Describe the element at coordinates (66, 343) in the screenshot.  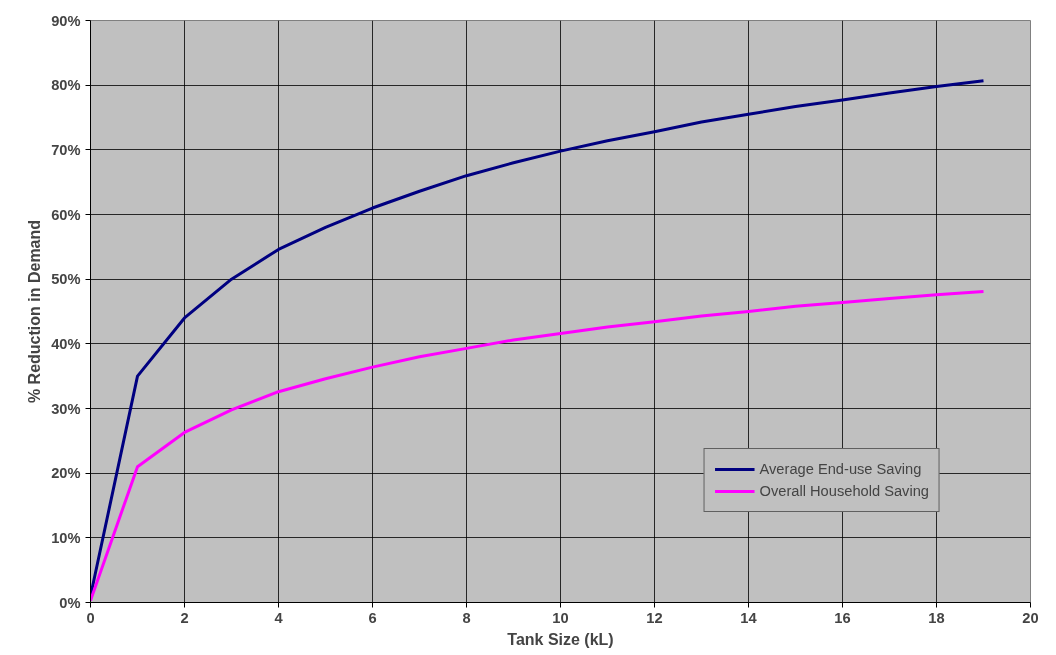
I see `y-tick-label: 40%` at that location.